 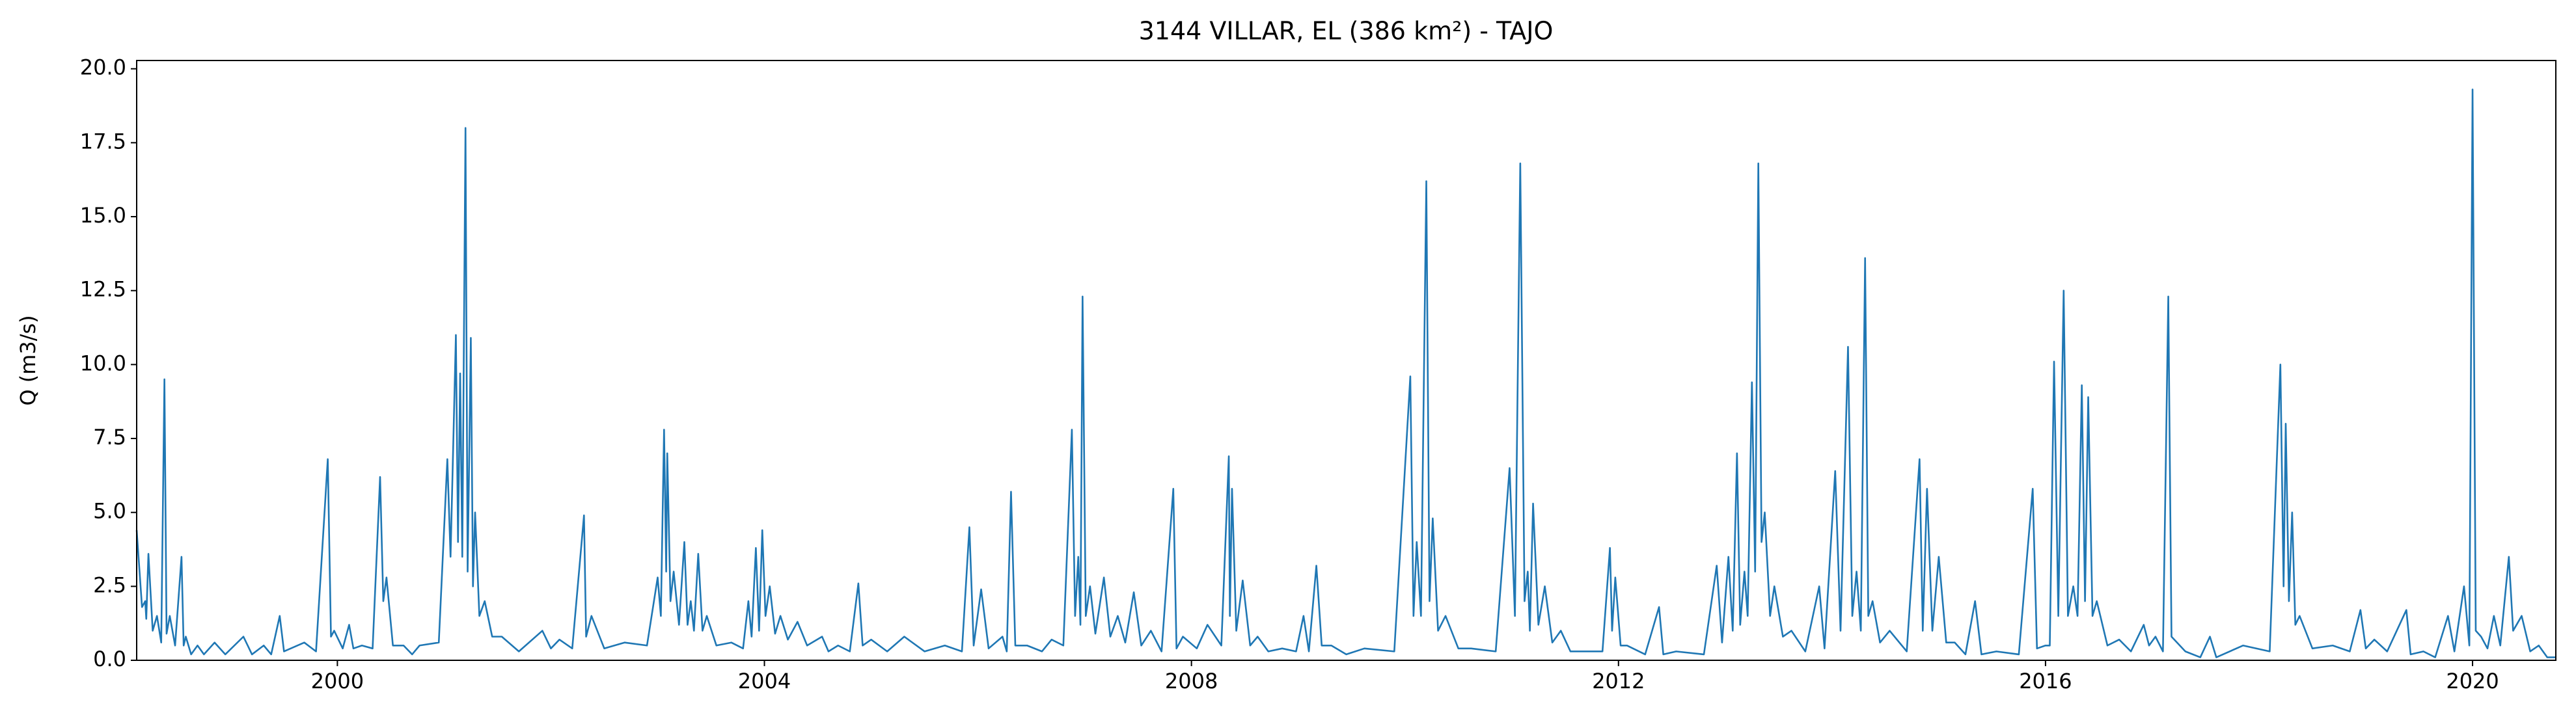 I want to click on y-tick-label: 2.5, so click(x=110, y=584).